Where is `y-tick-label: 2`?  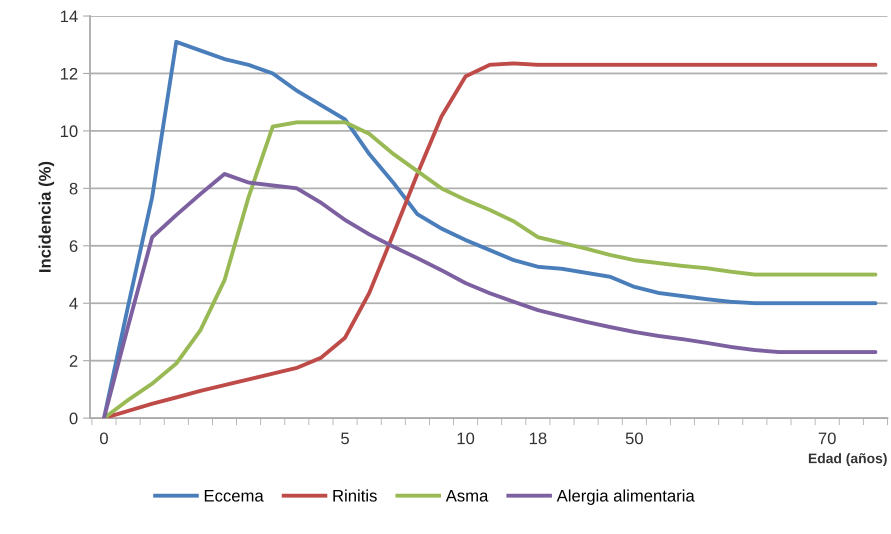 y-tick-label: 2 is located at coordinates (74, 361).